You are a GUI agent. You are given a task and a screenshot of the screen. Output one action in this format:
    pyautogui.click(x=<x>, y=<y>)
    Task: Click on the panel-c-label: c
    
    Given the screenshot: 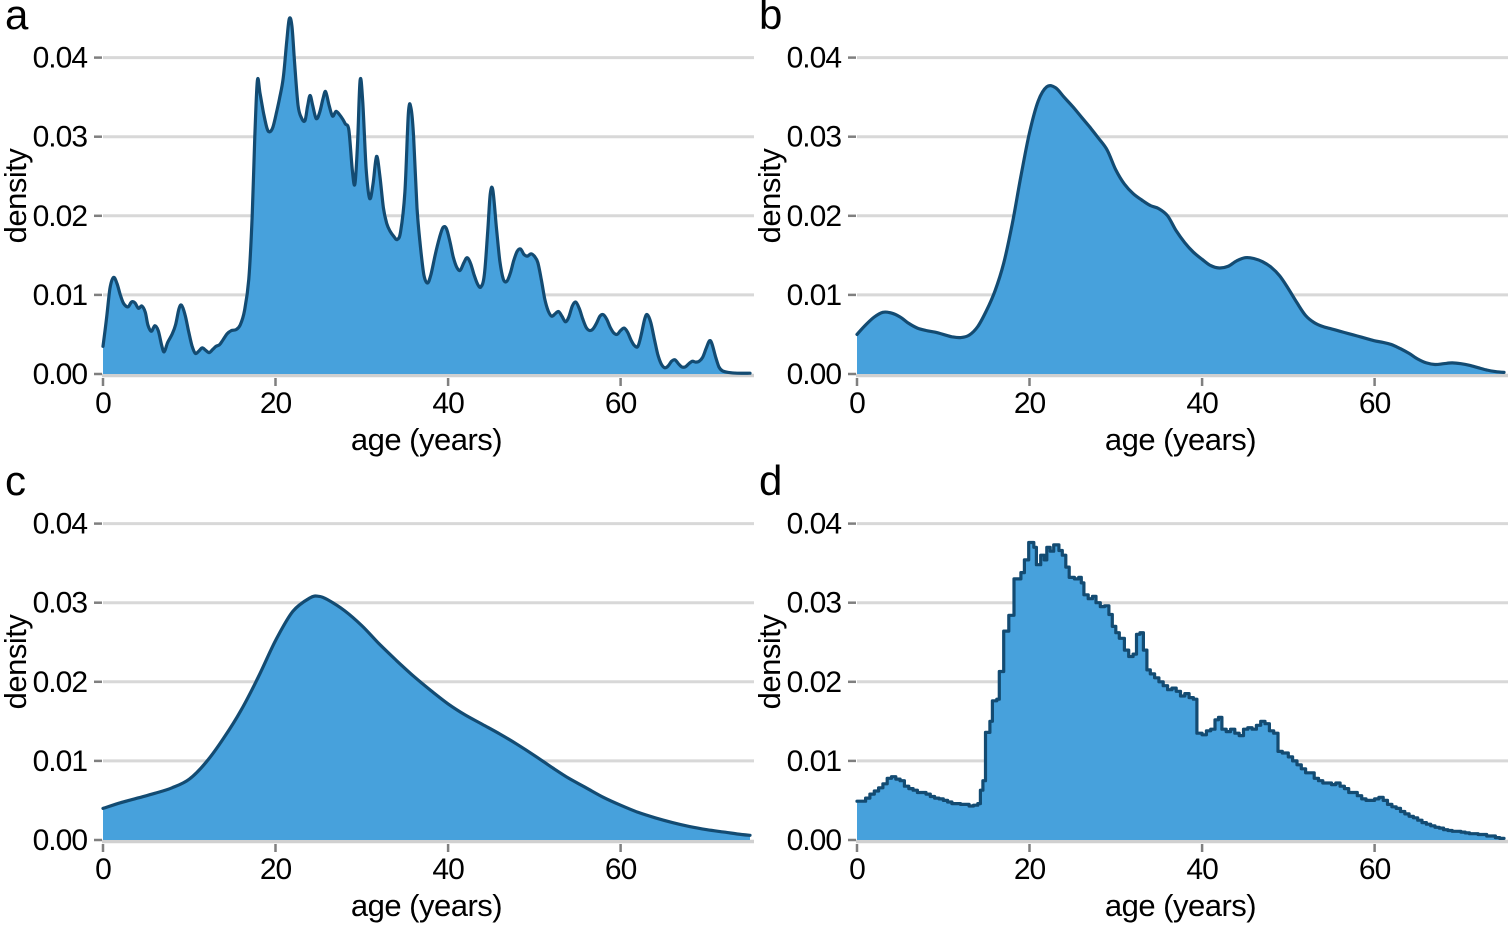 What is the action you would take?
    pyautogui.click(x=15, y=480)
    